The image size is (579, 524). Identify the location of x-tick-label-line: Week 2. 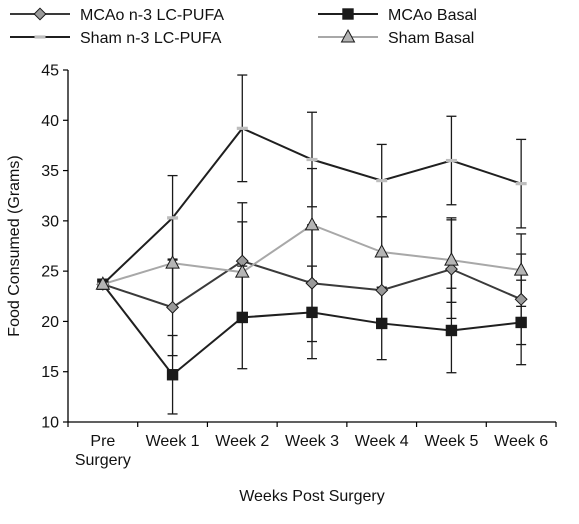
(242, 441).